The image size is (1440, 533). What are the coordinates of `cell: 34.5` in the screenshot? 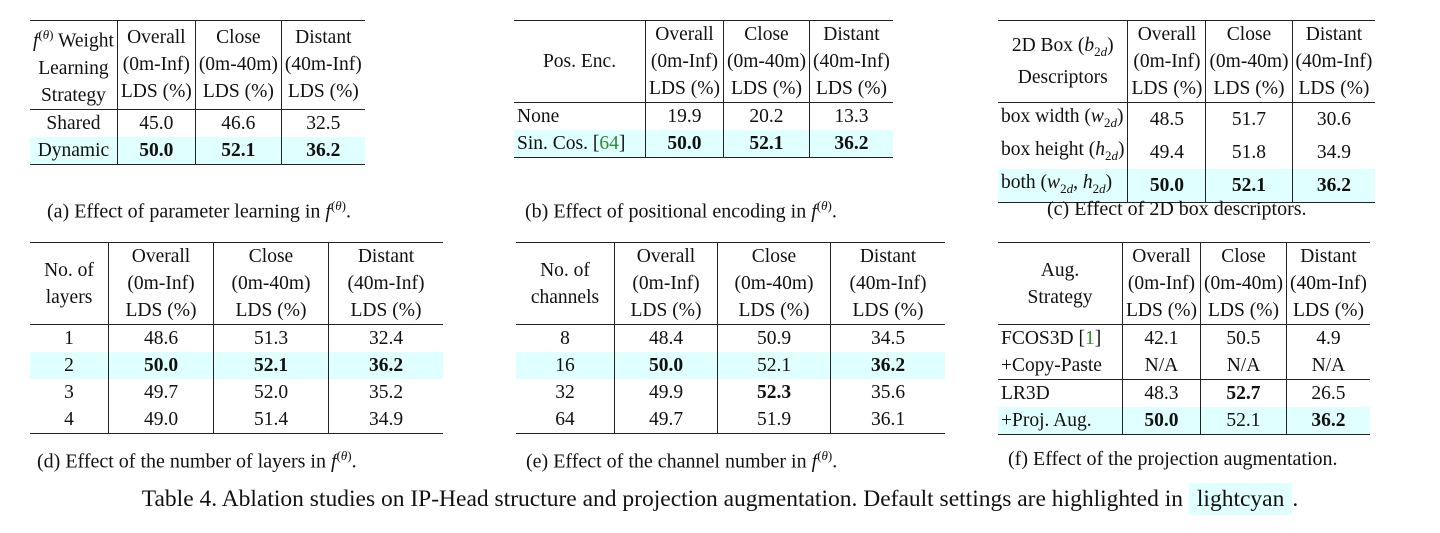 It's located at (887, 338).